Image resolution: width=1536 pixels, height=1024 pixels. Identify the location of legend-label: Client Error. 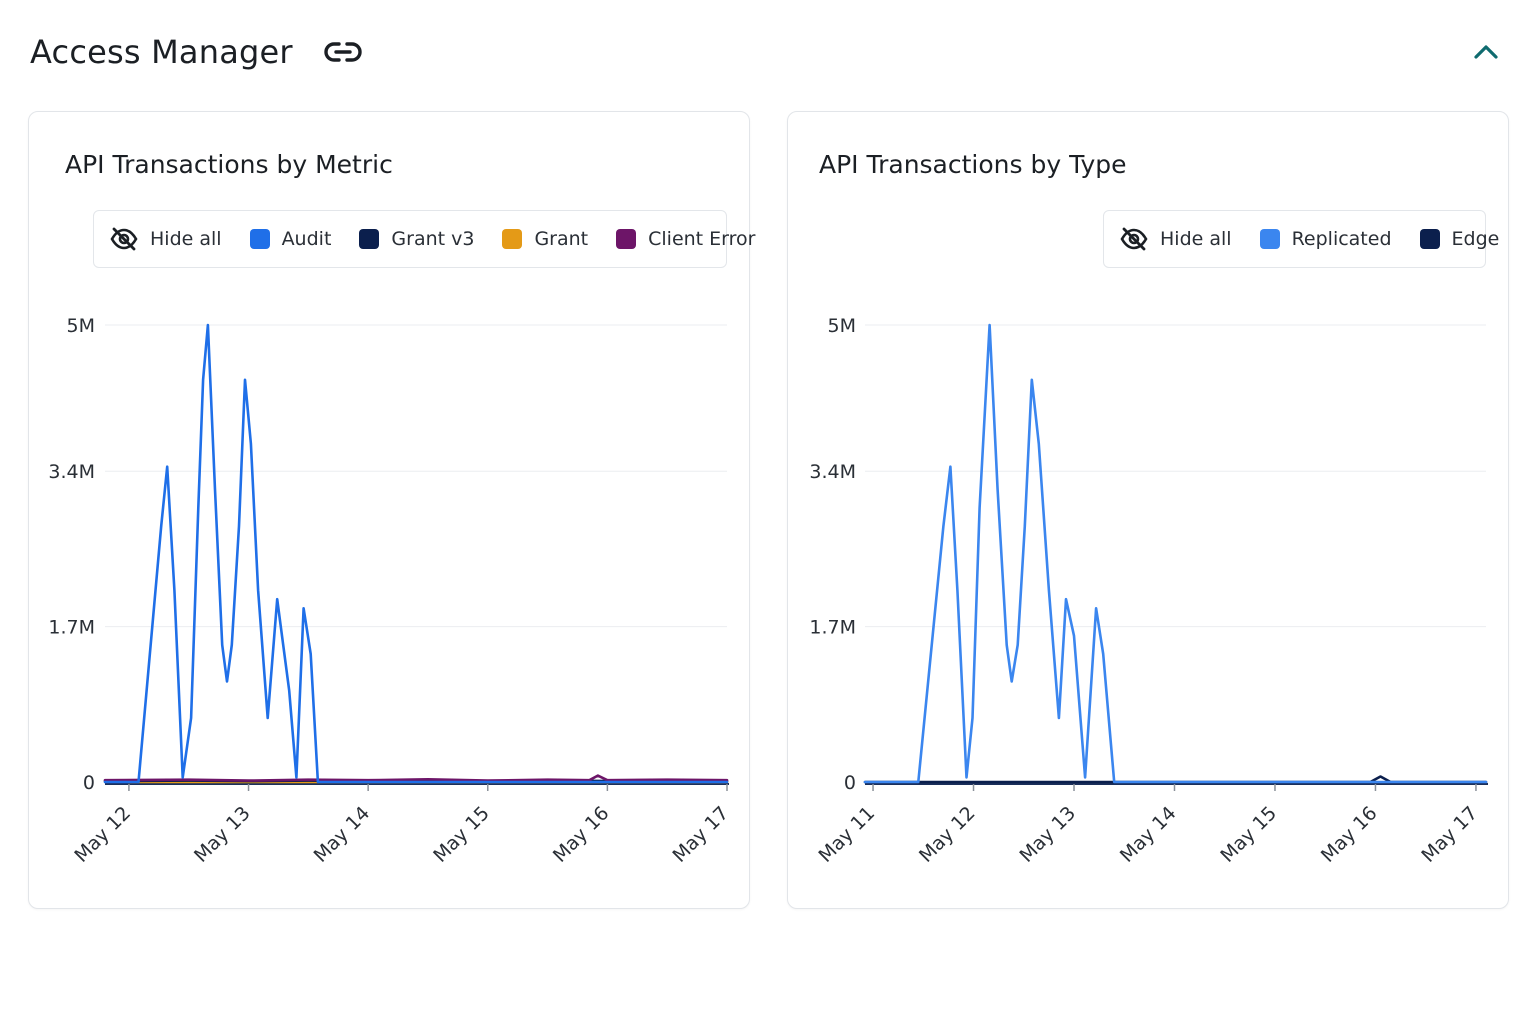
(702, 239).